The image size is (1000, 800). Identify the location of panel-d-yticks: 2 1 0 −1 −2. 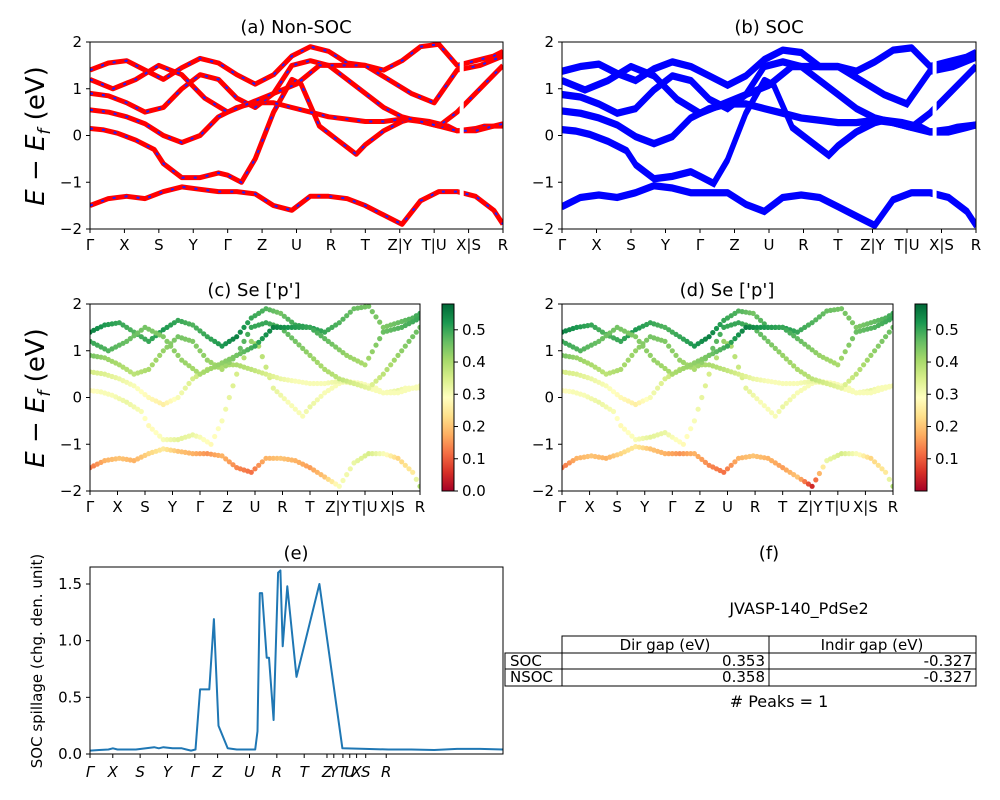
(547, 397).